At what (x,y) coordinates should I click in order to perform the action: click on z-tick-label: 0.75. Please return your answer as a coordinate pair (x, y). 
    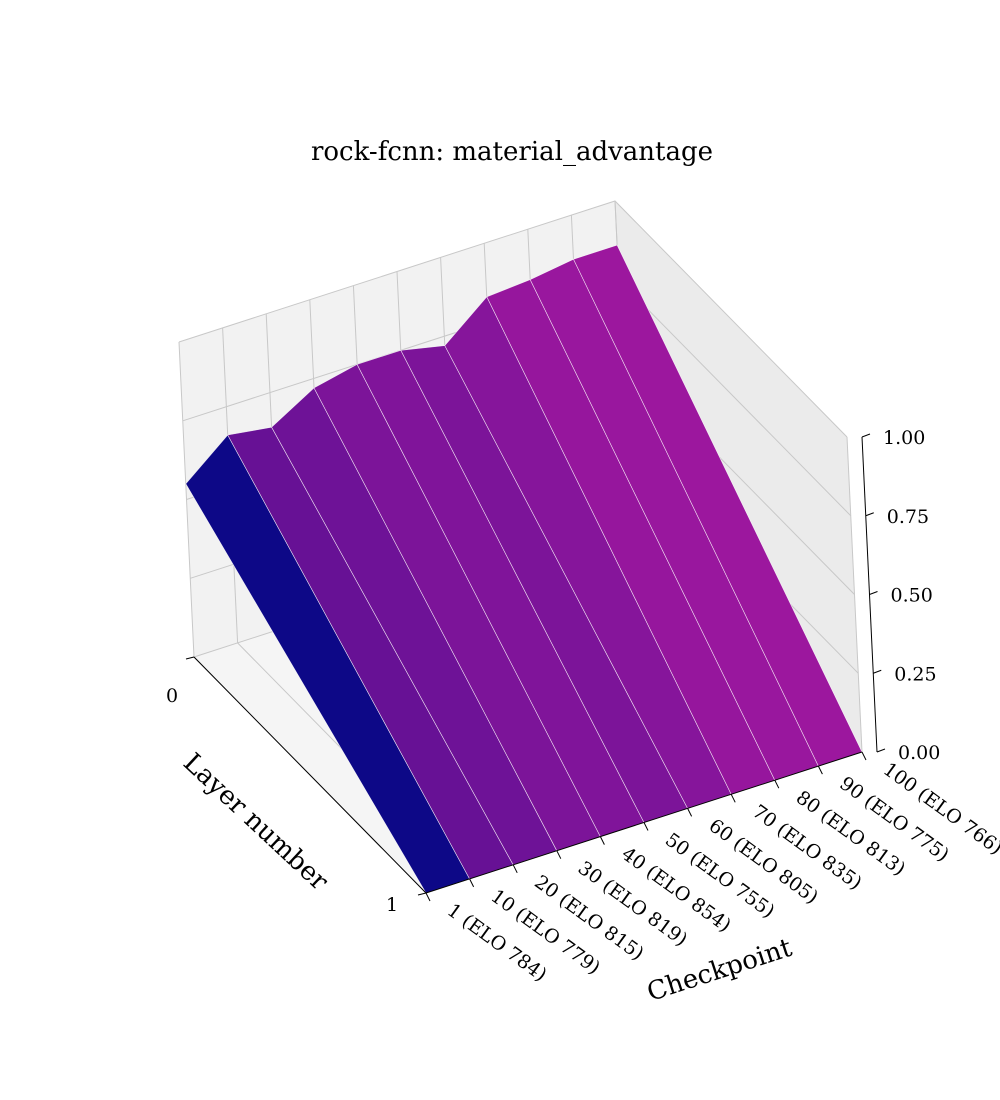
    Looking at the image, I should click on (908, 517).